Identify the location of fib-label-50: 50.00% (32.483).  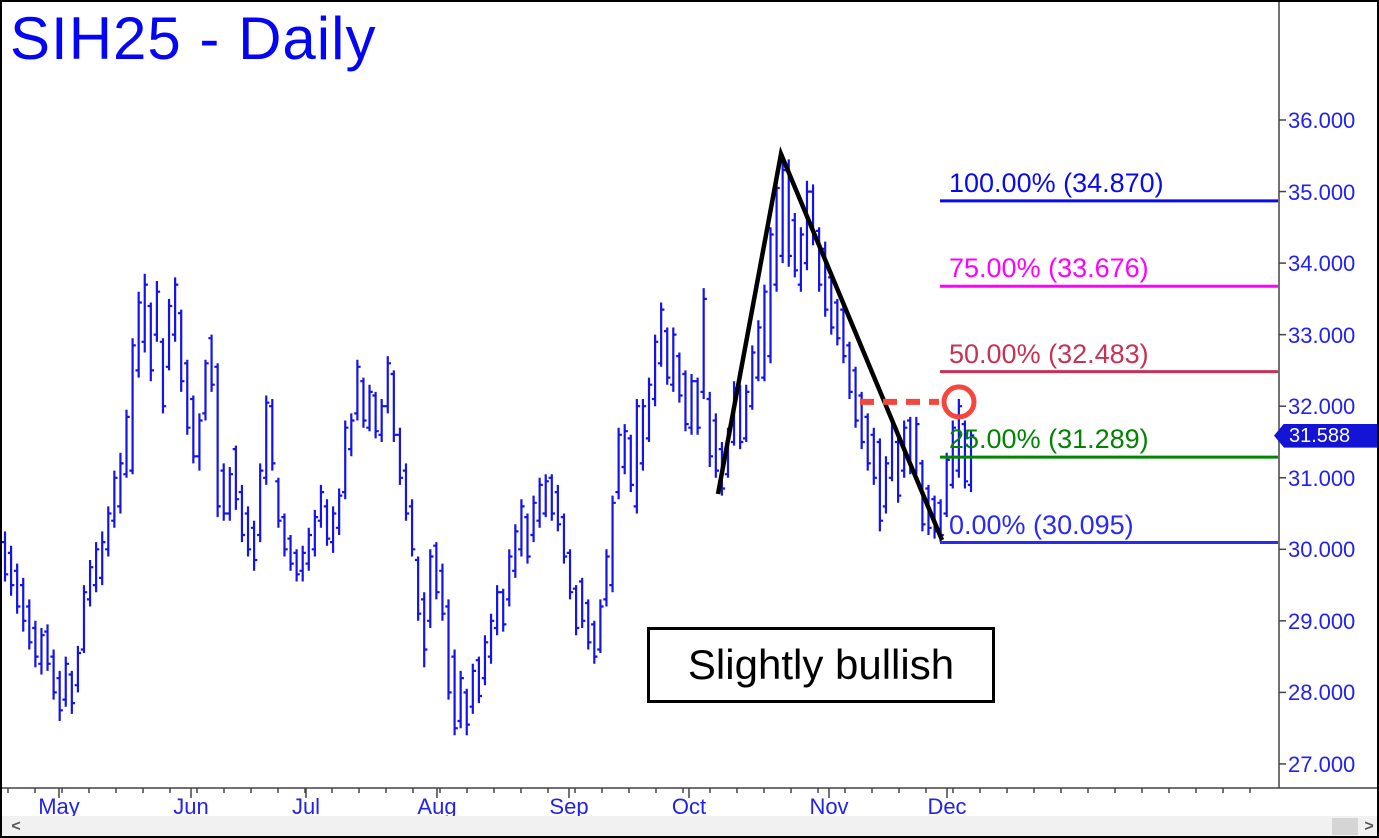
(1049, 353).